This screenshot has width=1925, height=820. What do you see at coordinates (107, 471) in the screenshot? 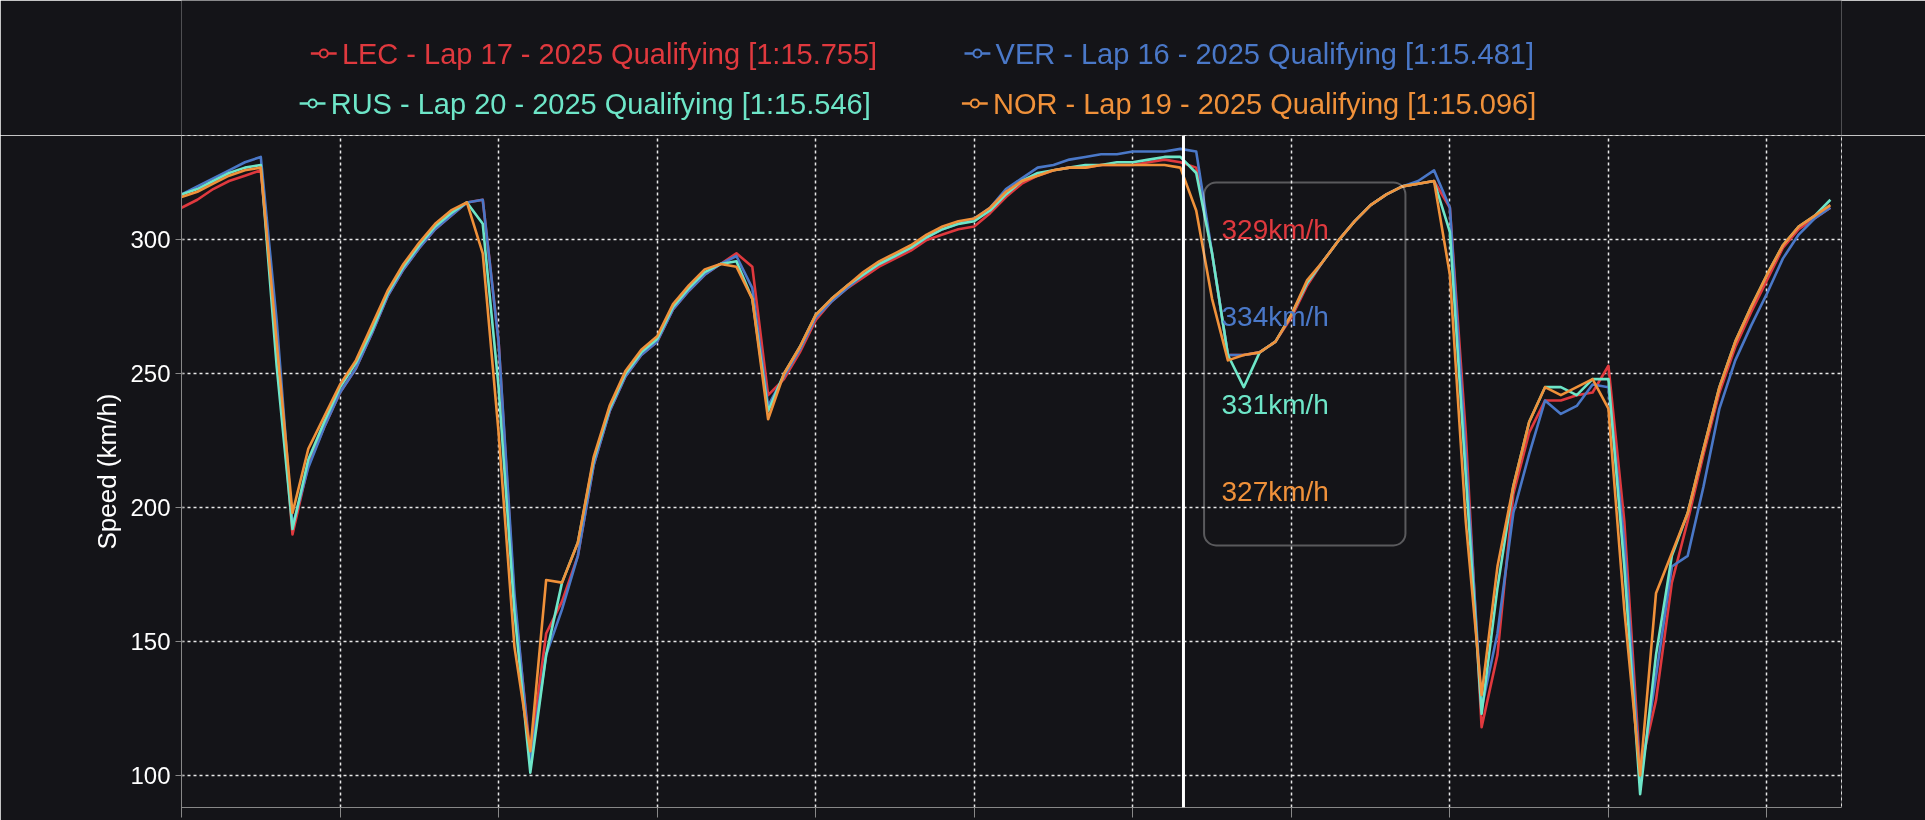
I see `y-axis-title: Speed (km/h)` at bounding box center [107, 471].